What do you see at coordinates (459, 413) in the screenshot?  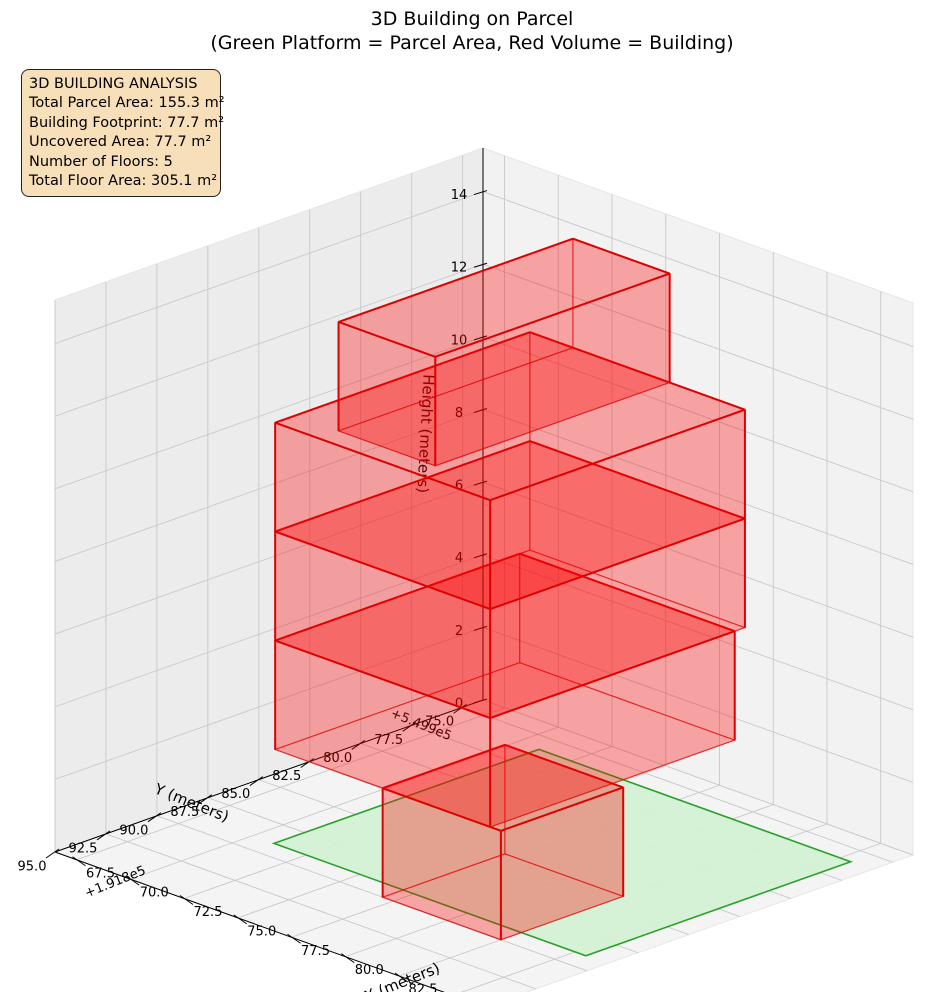 I see `z-tick-label: 8` at bounding box center [459, 413].